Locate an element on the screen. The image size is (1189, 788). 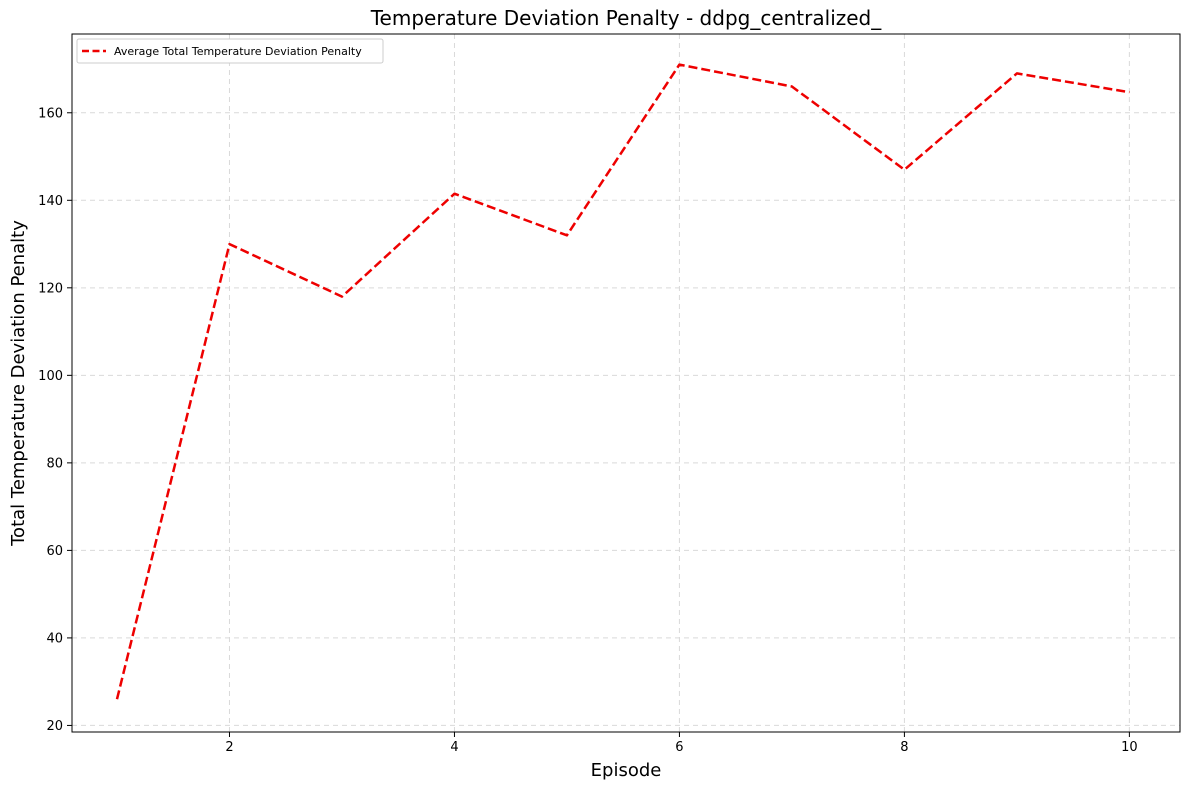
y-tick-label: 120 is located at coordinates (50, 288).